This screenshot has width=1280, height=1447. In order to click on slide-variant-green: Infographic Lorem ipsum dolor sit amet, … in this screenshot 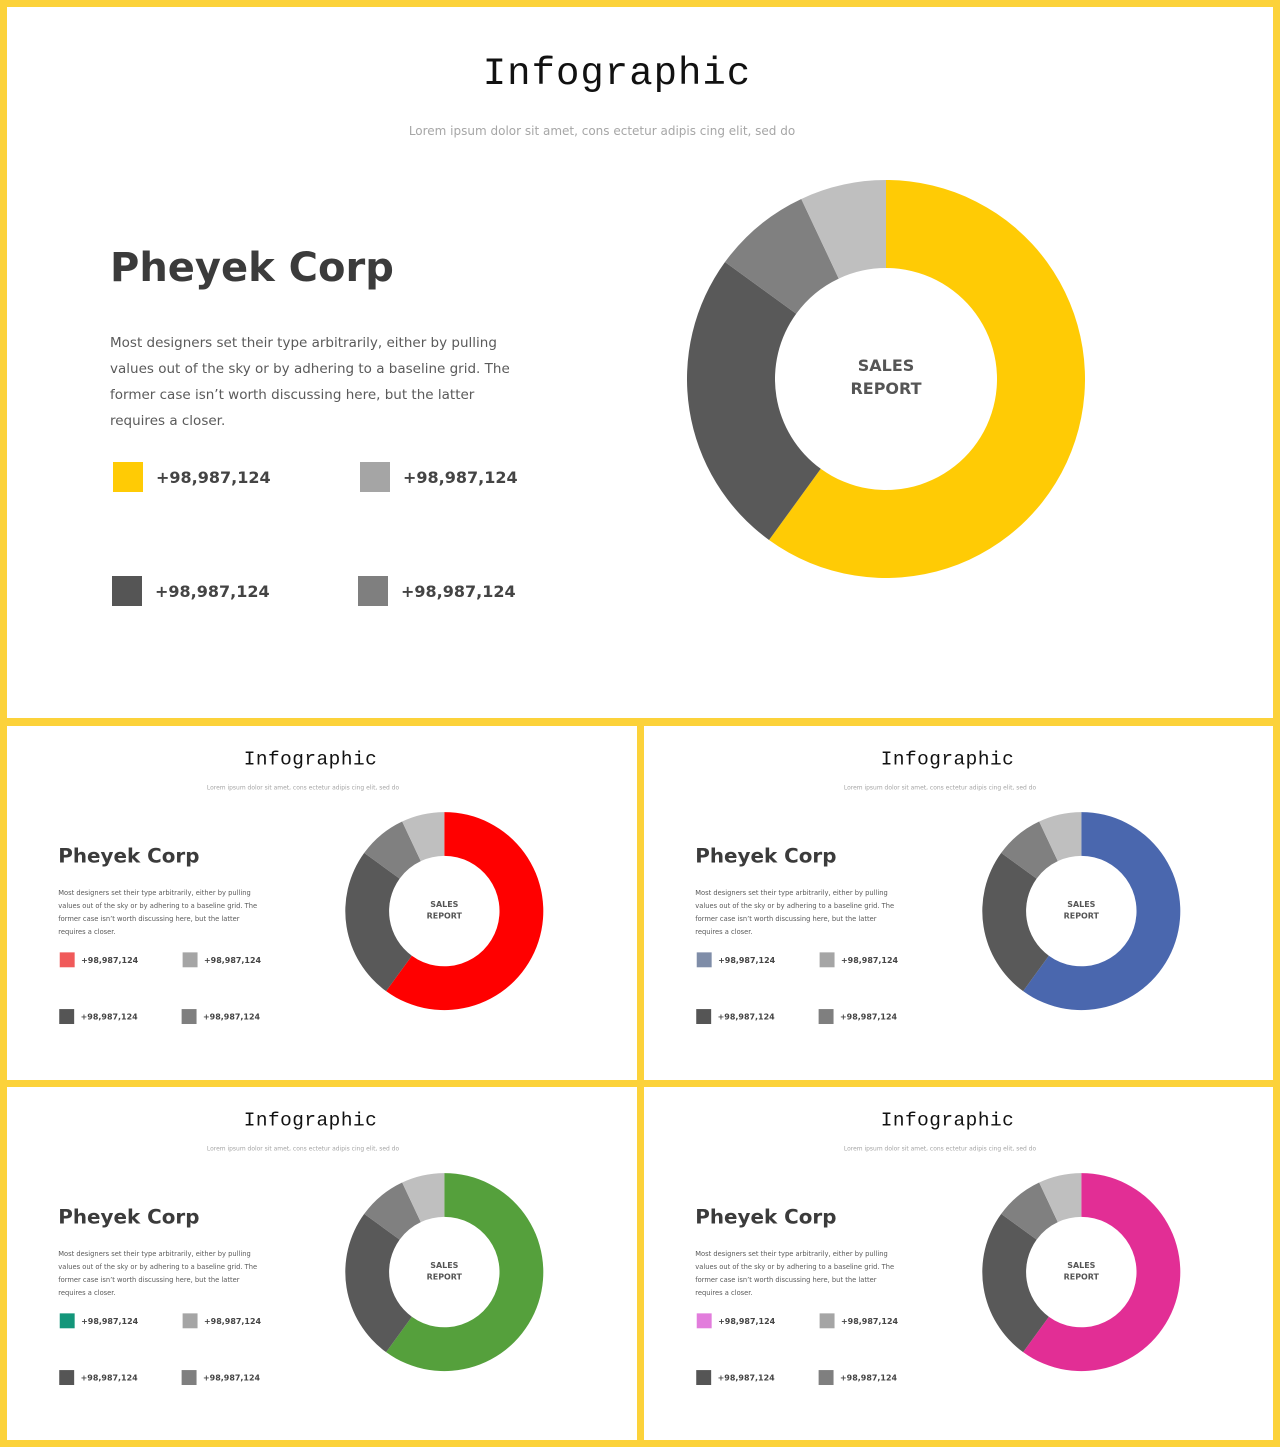, I will do `click(322, 1263)`.